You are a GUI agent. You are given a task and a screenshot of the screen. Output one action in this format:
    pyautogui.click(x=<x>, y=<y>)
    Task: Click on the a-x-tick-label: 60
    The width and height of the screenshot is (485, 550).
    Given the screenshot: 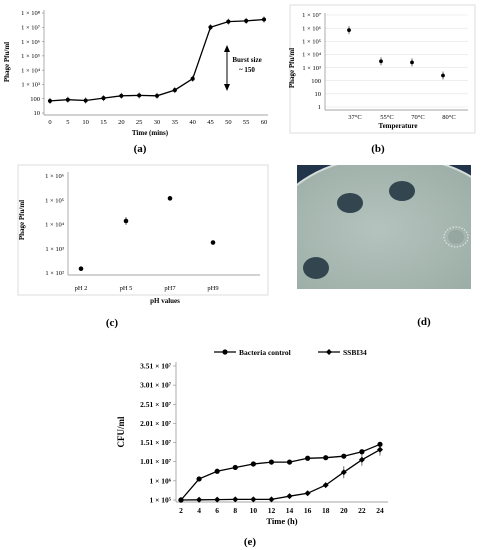 What is the action you would take?
    pyautogui.click(x=264, y=122)
    